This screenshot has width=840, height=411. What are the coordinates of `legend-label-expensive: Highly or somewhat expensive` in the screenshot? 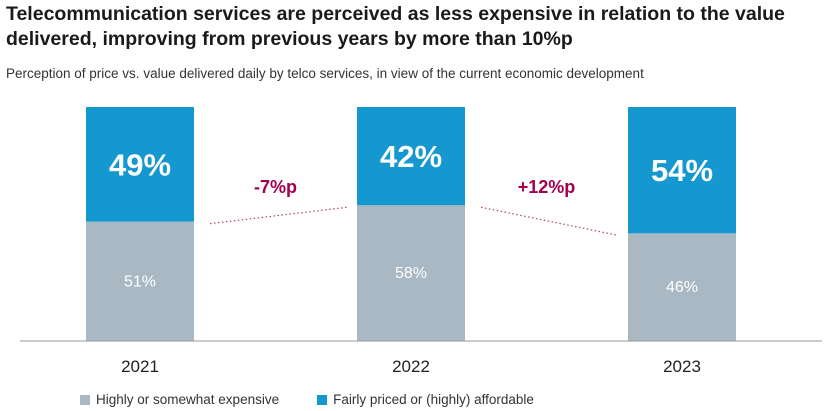 It's located at (188, 399).